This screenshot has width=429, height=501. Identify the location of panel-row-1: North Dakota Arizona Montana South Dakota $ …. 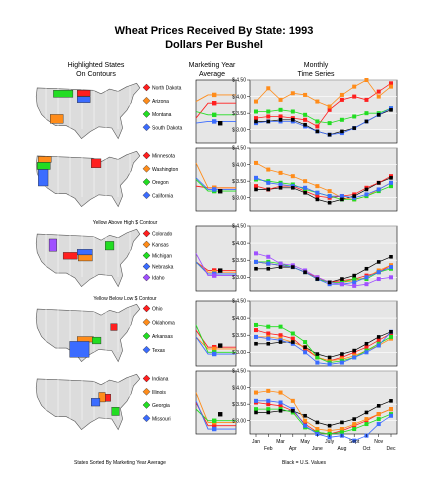
(216, 111).